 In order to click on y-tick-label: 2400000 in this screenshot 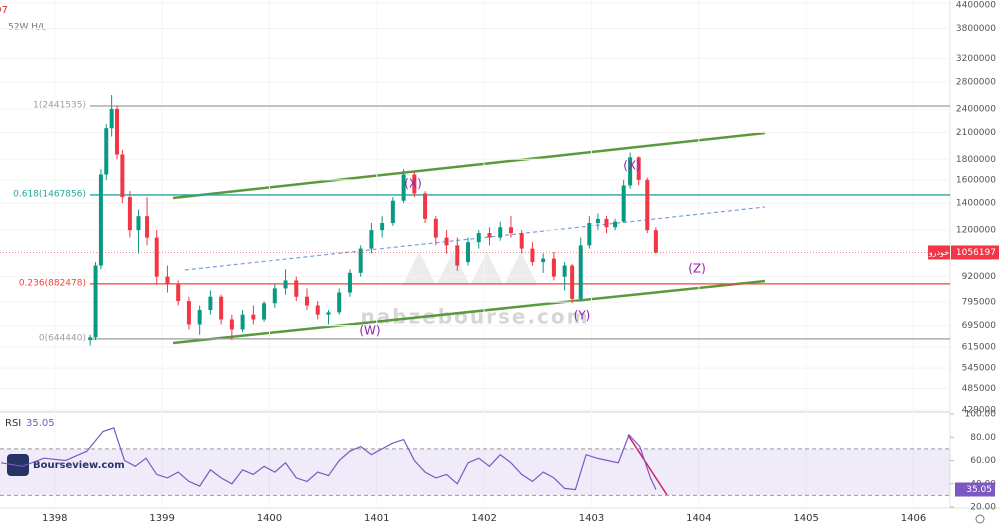, I will do `click(976, 109)`.